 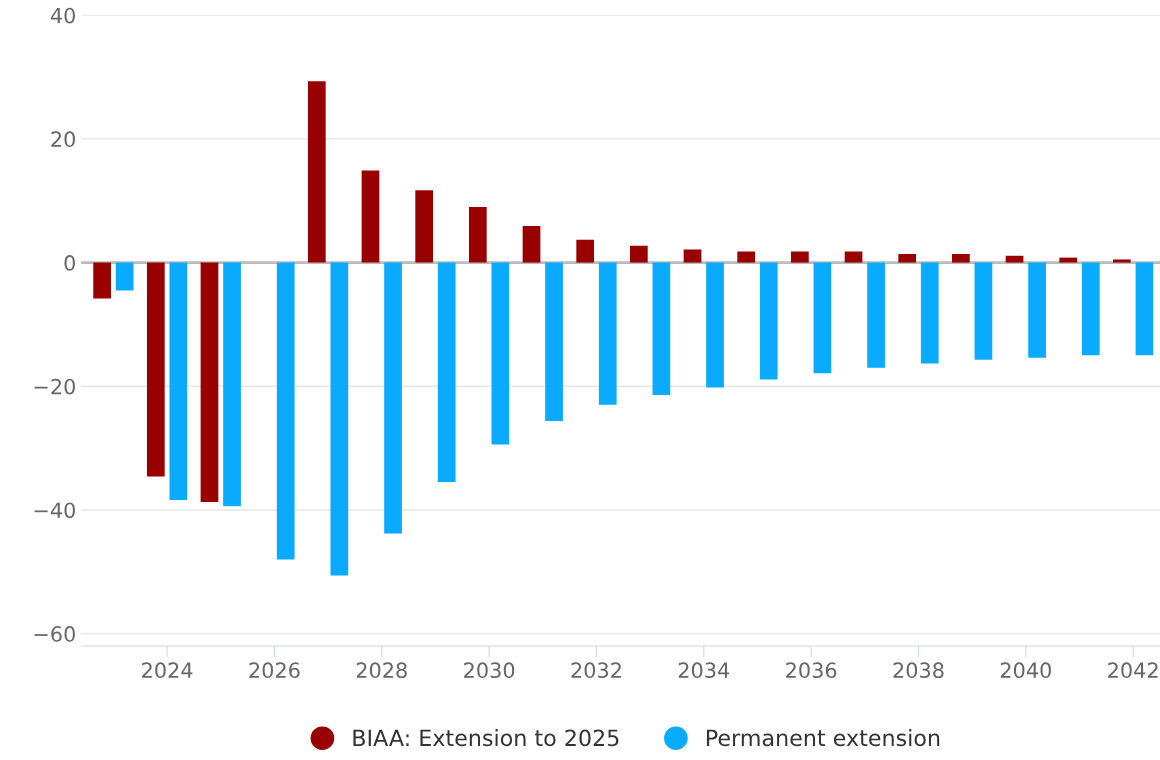 I want to click on x-tick-label: 2030, so click(x=489, y=670).